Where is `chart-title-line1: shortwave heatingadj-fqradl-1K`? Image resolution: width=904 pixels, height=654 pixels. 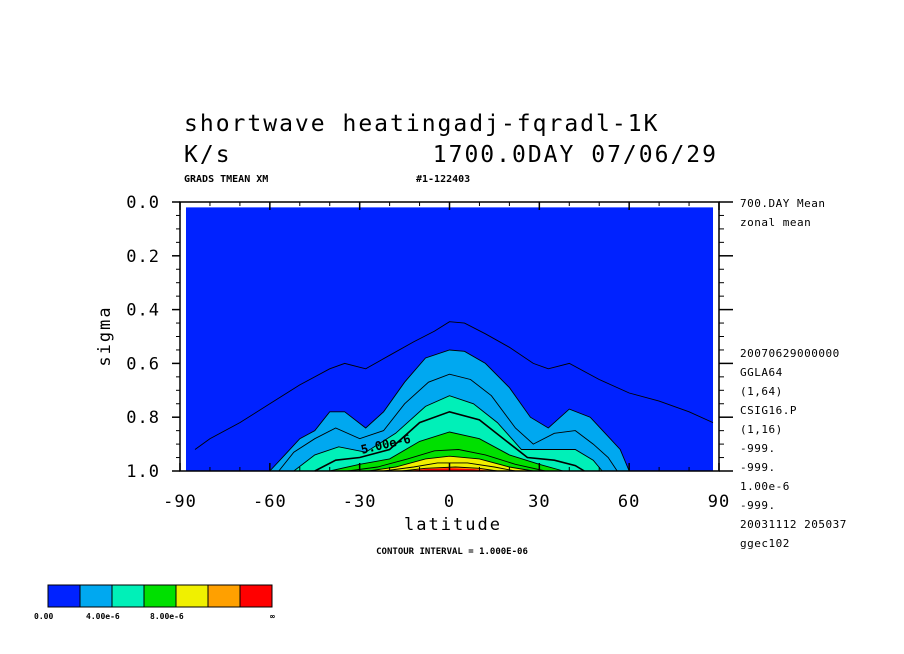
chart-title-line1: shortwave heatingadj-fqradl-1K is located at coordinates (421, 124).